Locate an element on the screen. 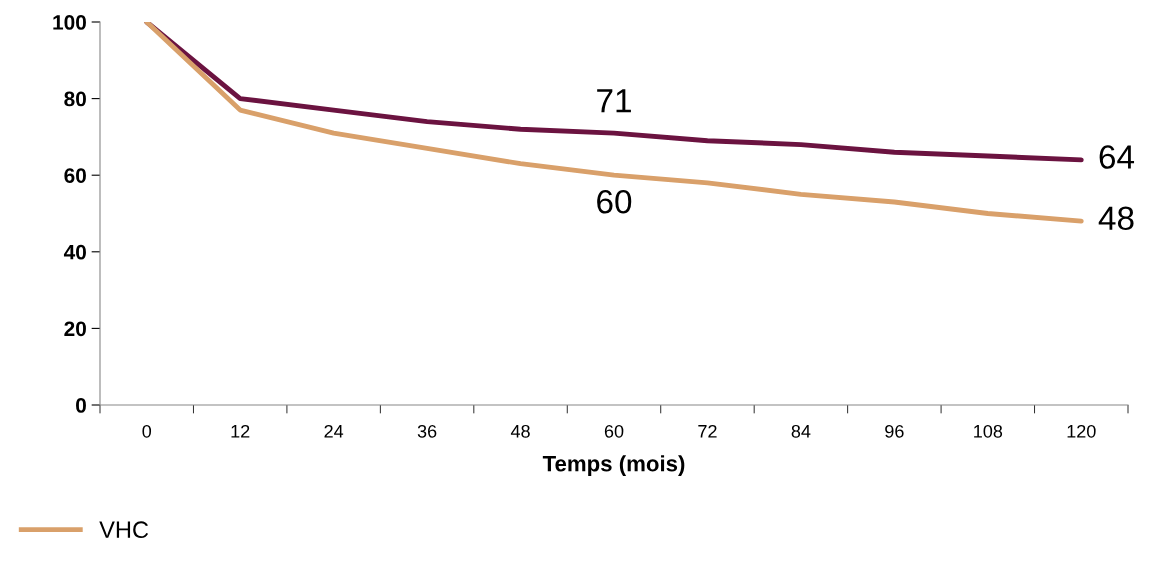 This screenshot has height=564, width=1160. y-tick-label: 40 is located at coordinates (74, 252).